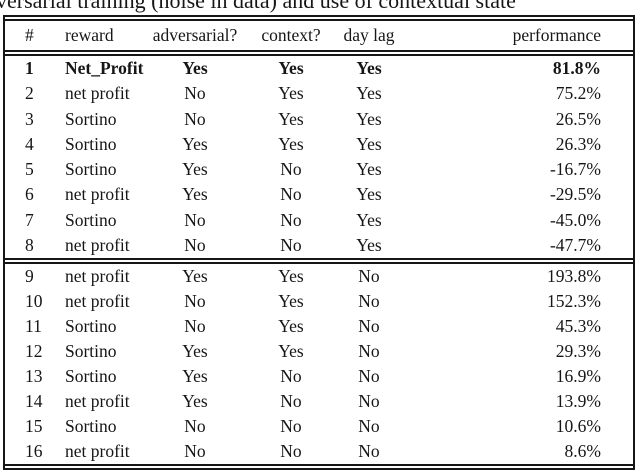  What do you see at coordinates (556, 35) in the screenshot?
I see `header-performance: performance` at bounding box center [556, 35].